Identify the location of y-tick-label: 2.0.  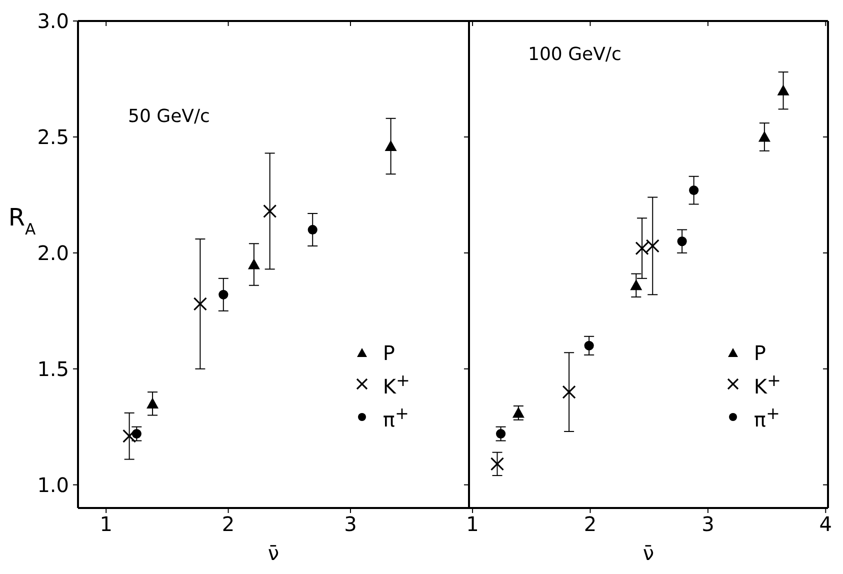
(53, 253).